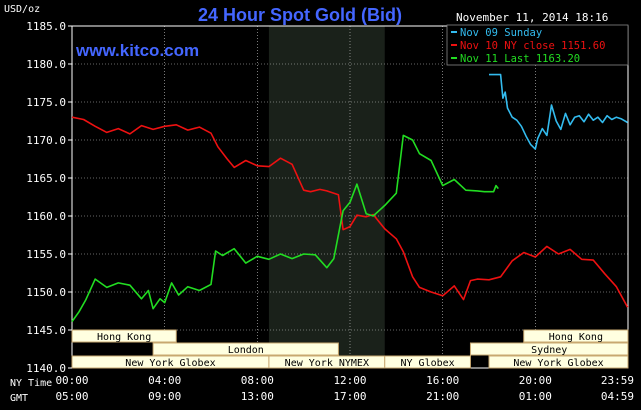 The width and height of the screenshot is (641, 410). I want to click on session-label: Sydney, so click(549, 350).